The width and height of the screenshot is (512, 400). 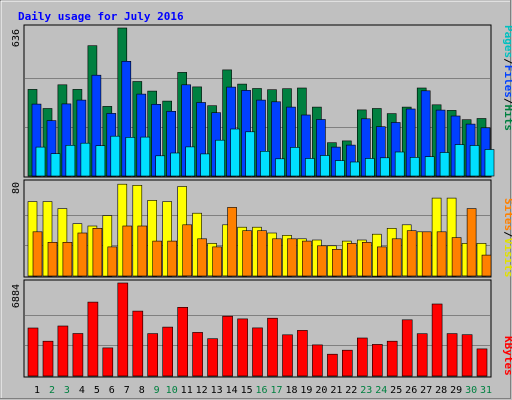 What do you see at coordinates (37, 390) in the screenshot?
I see `x-tick-label-day-1: 1` at bounding box center [37, 390].